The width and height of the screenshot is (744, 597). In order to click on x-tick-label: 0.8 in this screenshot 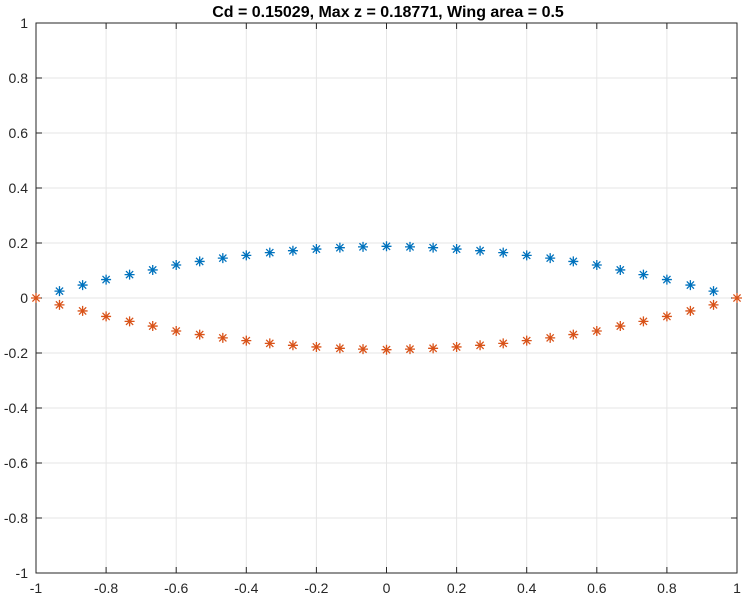, I will do `click(667, 588)`.